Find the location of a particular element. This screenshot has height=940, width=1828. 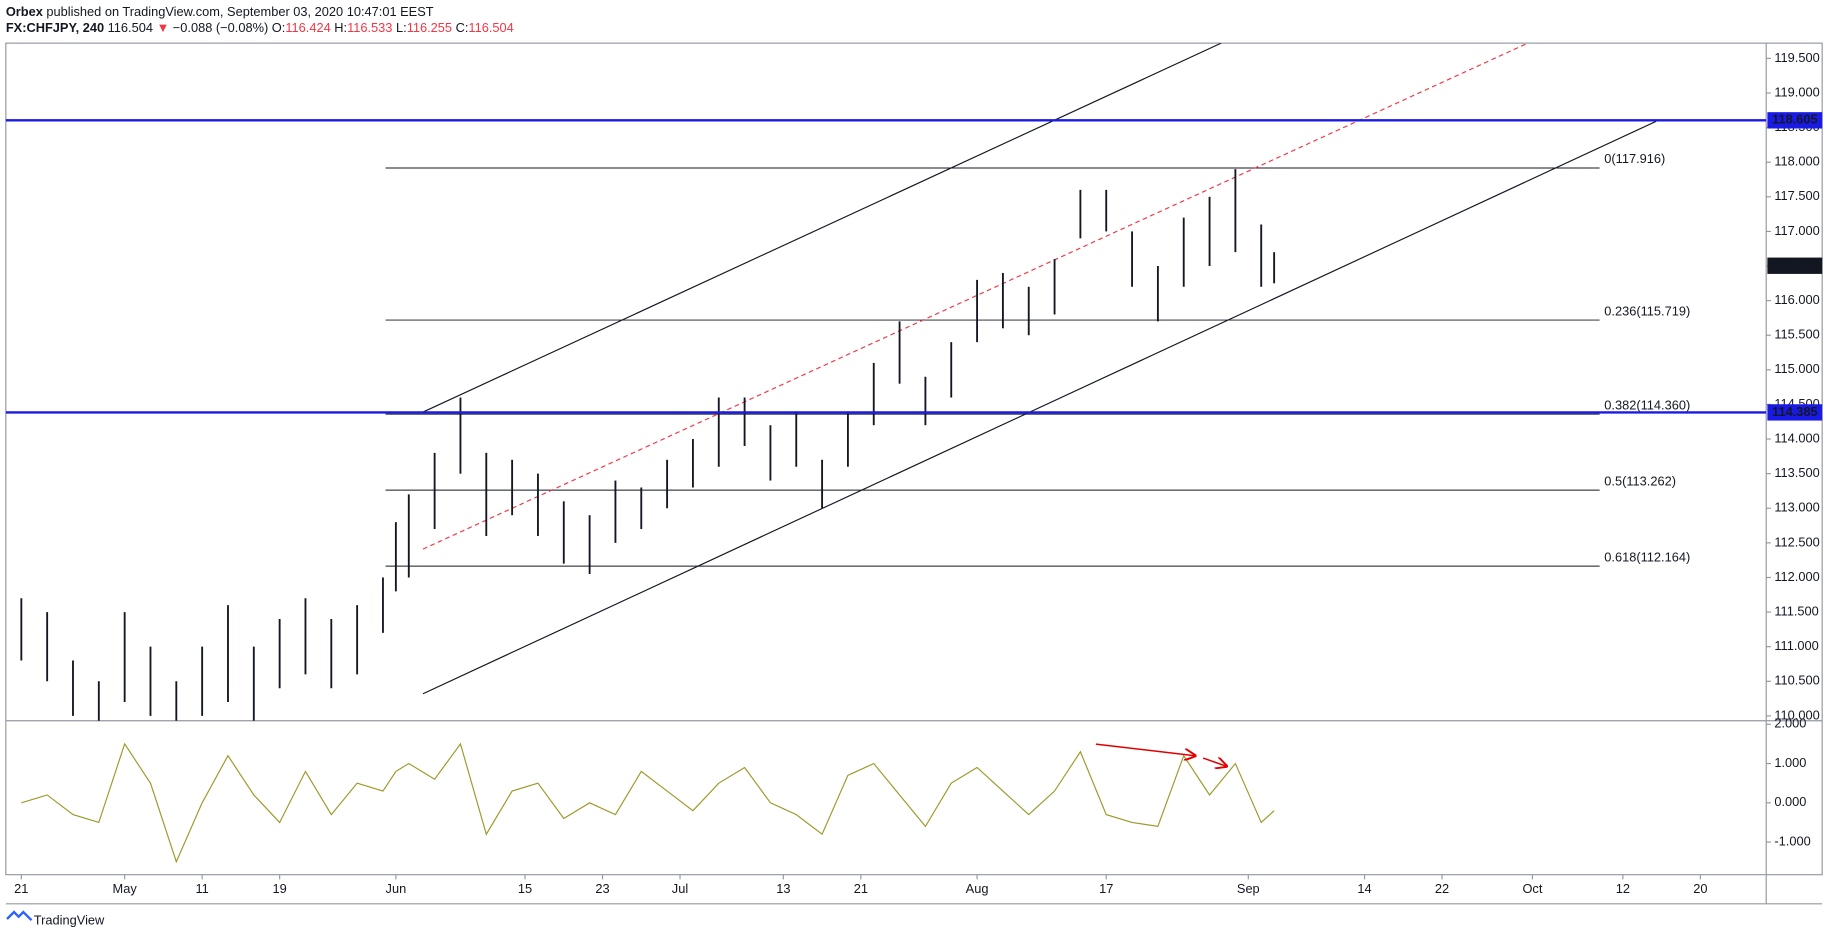

high-label: H: is located at coordinates (340, 28).